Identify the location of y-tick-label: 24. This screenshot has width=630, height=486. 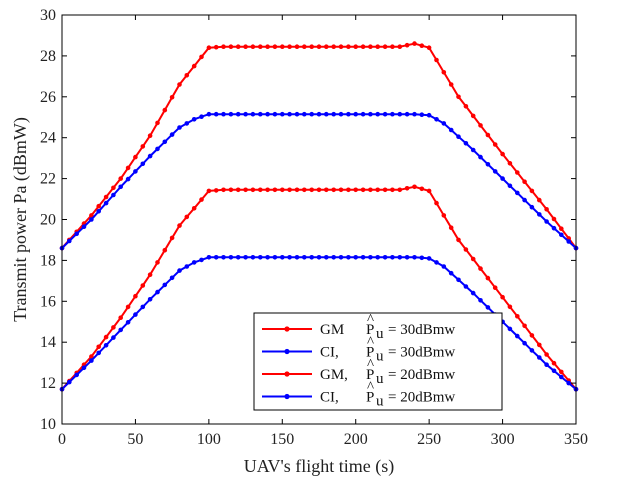
(48, 138).